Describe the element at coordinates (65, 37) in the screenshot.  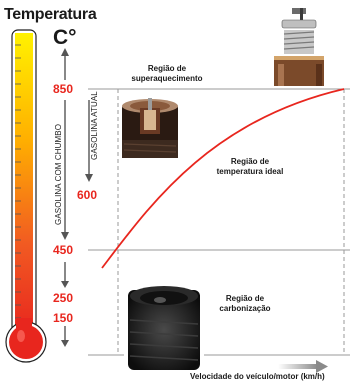
I see `temperature-unit: C°` at that location.